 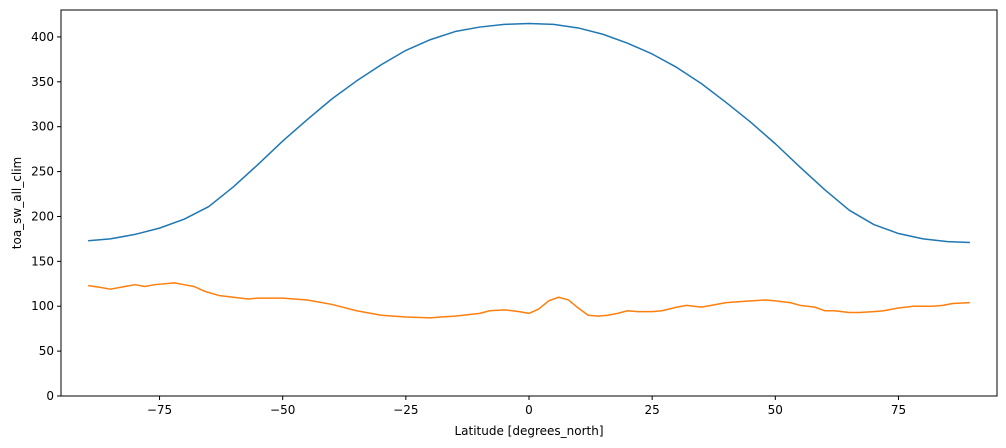 I want to click on x-tick-label: 0, so click(x=529, y=410).